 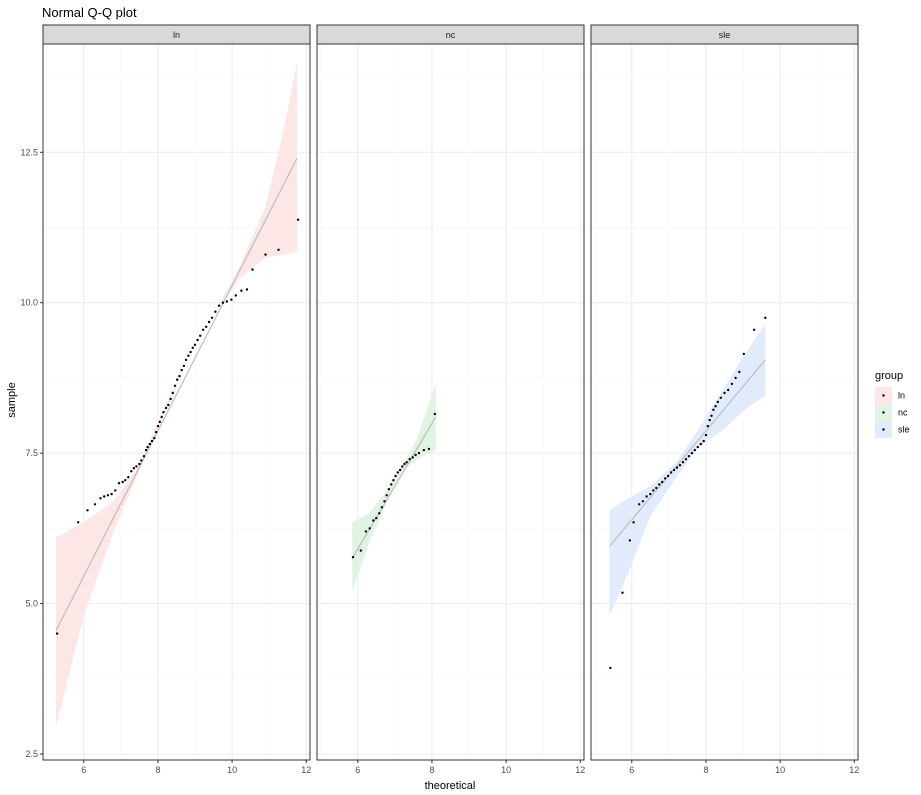 What do you see at coordinates (394, 487) in the screenshot?
I see `qq-reference-line-nc` at bounding box center [394, 487].